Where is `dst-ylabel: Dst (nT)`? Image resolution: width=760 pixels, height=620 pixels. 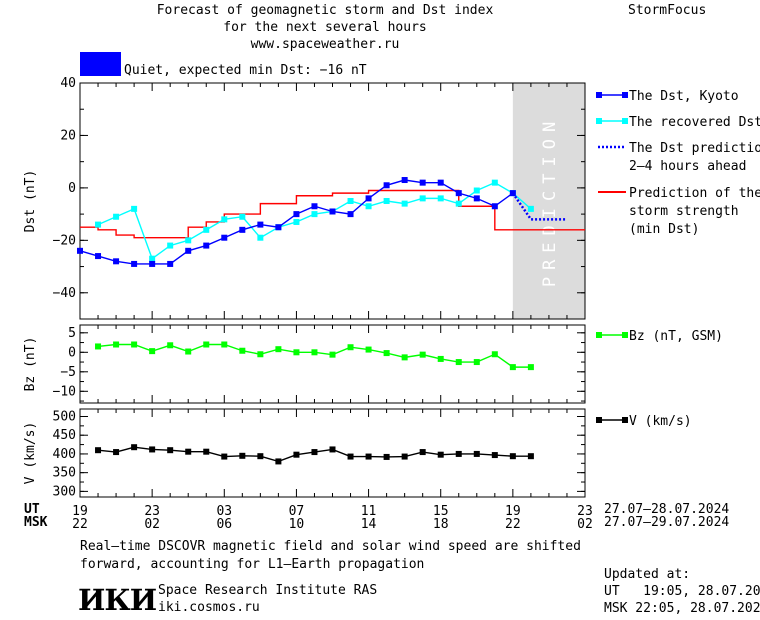
dst-ylabel: Dst (nT) is located at coordinates (30, 201).